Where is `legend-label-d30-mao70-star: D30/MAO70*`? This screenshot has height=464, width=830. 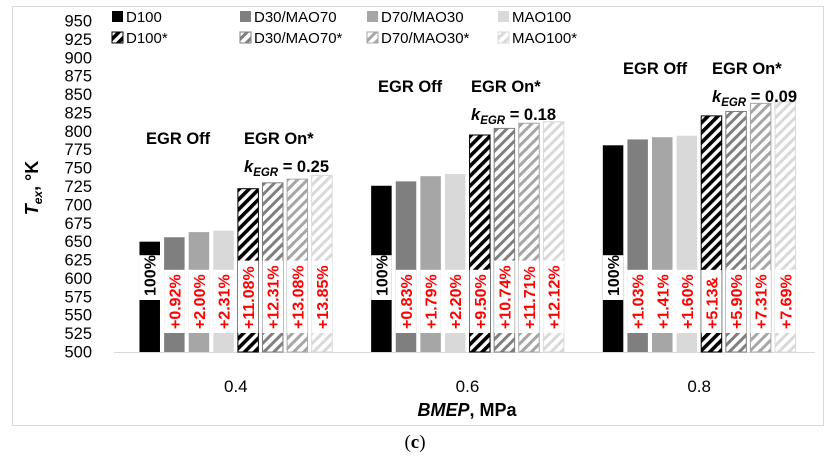
legend-label-d30-mao70-star: D30/MAO70* is located at coordinates (298, 38).